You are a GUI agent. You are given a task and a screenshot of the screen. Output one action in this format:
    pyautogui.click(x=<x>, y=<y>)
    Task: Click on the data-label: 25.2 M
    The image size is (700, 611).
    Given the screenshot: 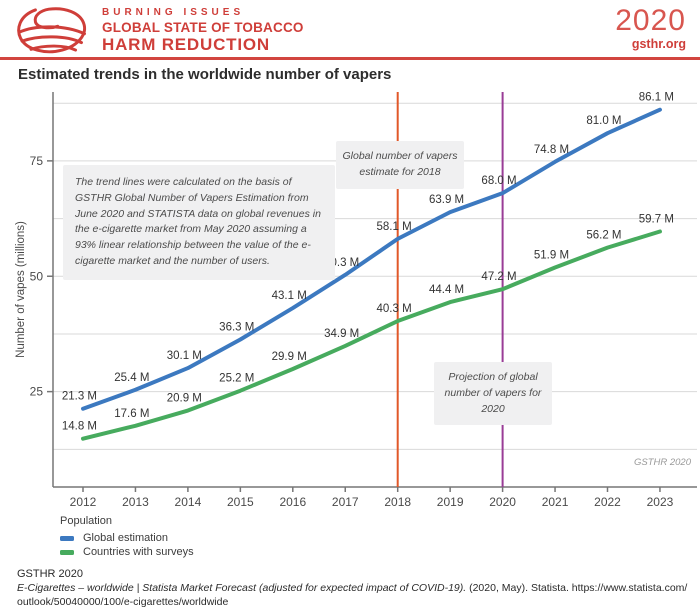 What is the action you would take?
    pyautogui.click(x=236, y=379)
    